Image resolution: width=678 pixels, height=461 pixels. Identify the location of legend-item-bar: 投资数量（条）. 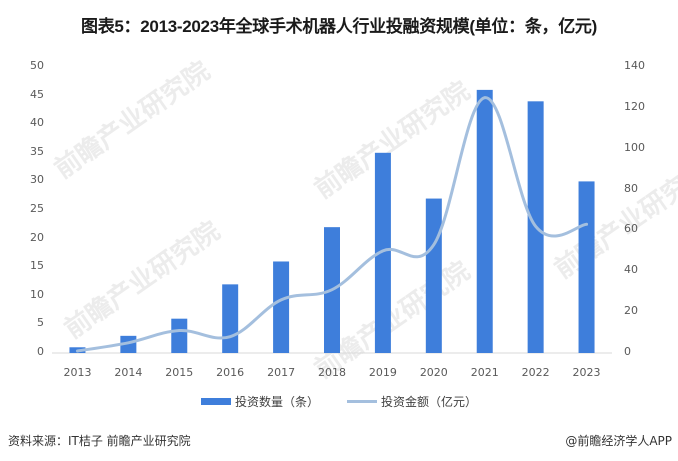
(259, 401).